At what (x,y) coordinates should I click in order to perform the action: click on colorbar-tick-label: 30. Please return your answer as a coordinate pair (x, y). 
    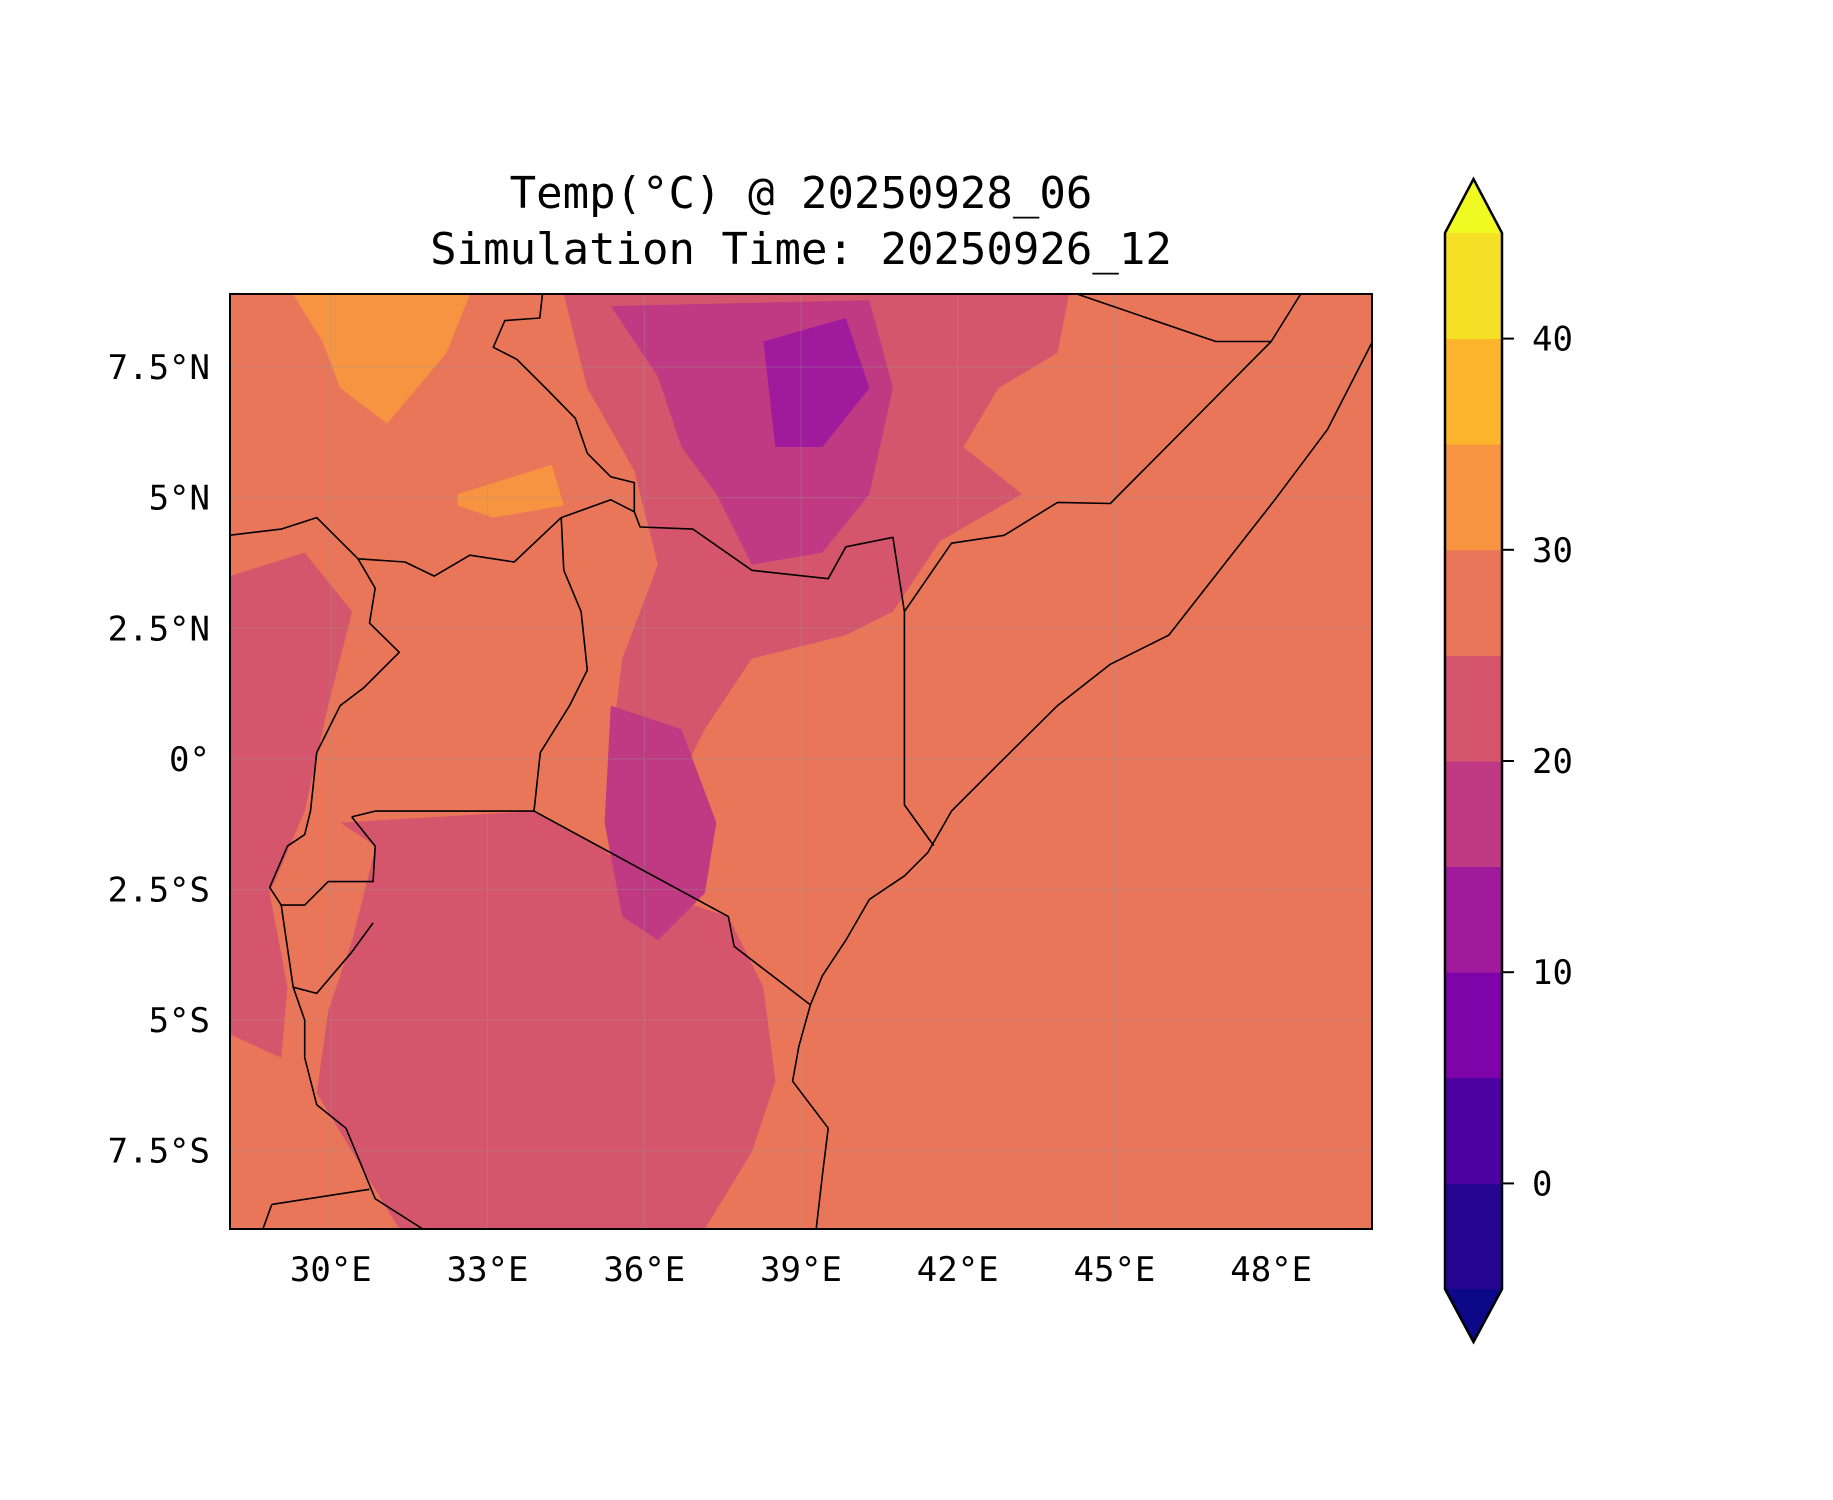
    Looking at the image, I should click on (1552, 551).